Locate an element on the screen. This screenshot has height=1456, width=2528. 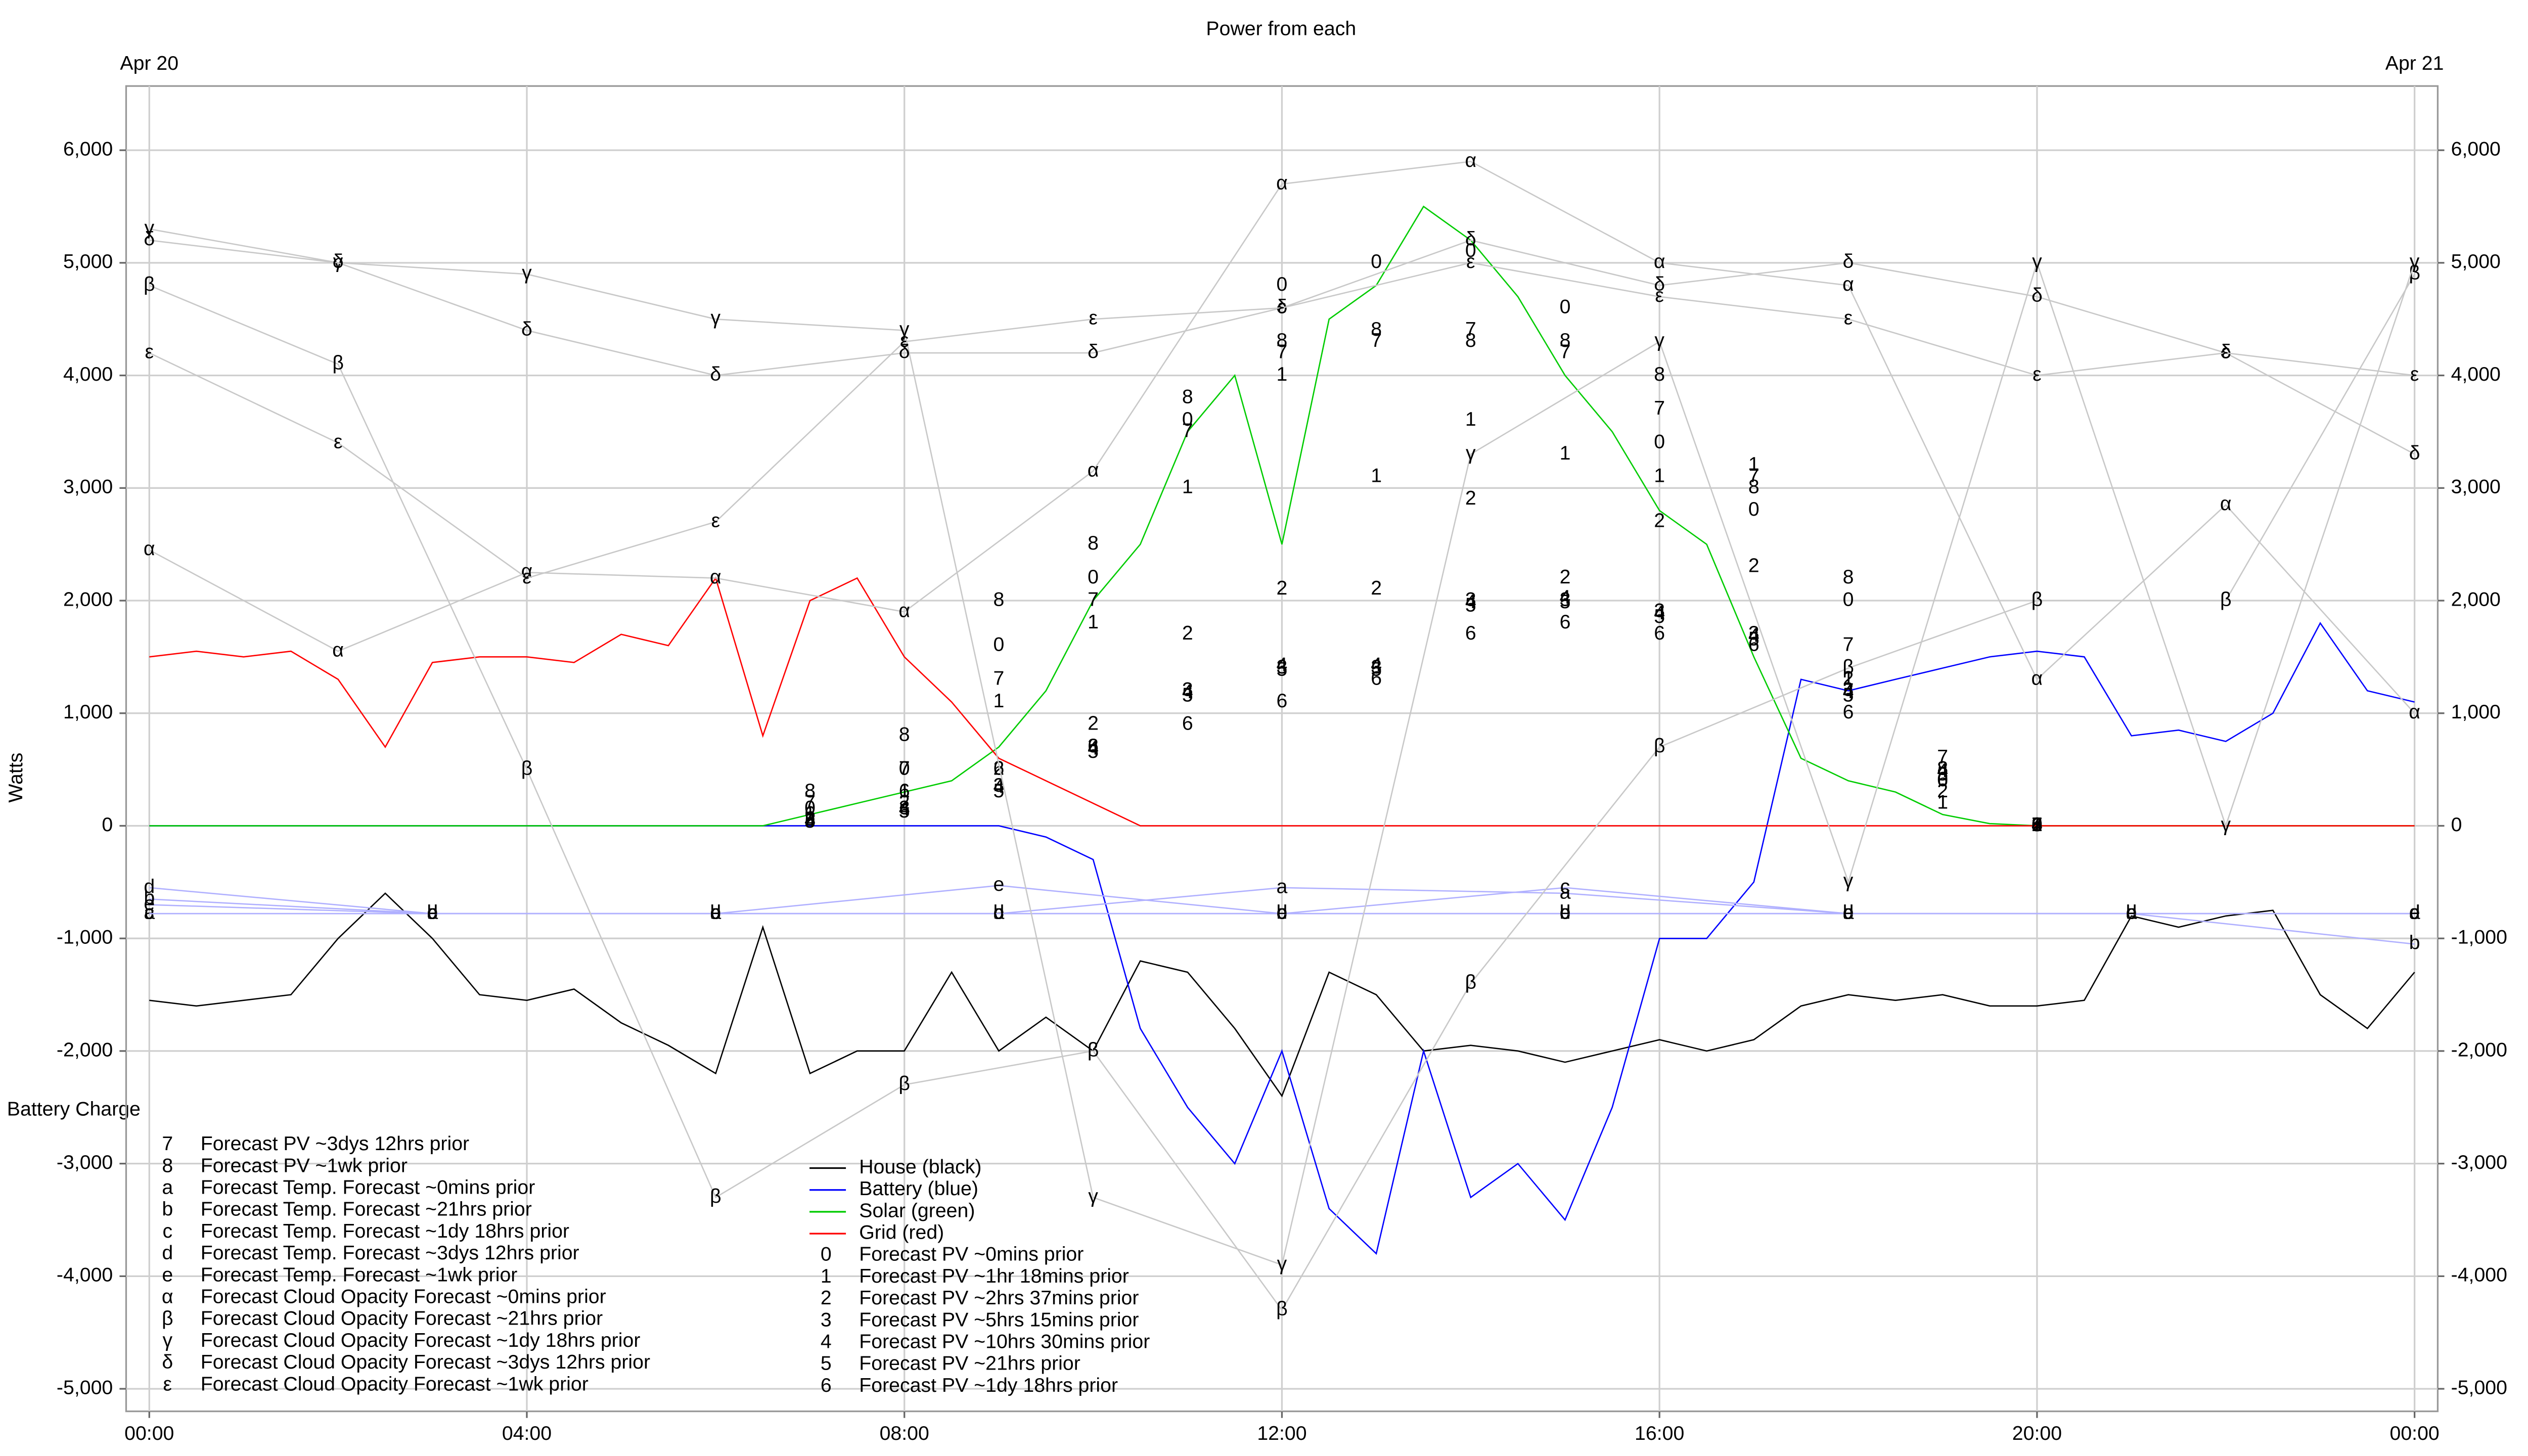
y-tick-label: 3,000 is located at coordinates (88, 487).